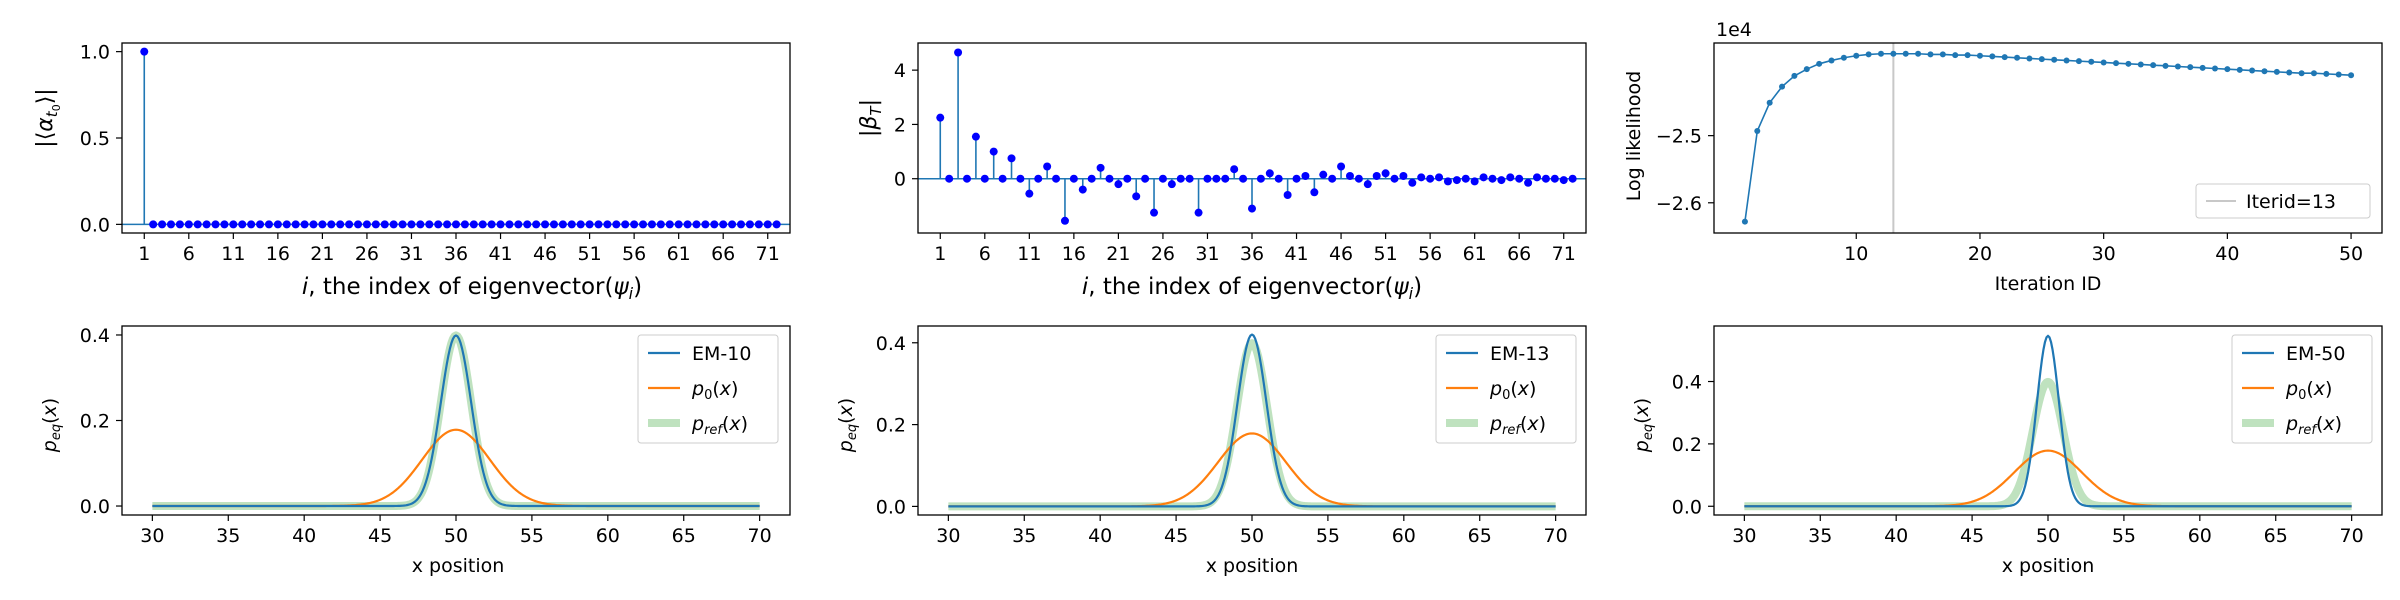 The width and height of the screenshot is (2400, 600). I want to click on loglik-legend-box, so click(2283, 201).